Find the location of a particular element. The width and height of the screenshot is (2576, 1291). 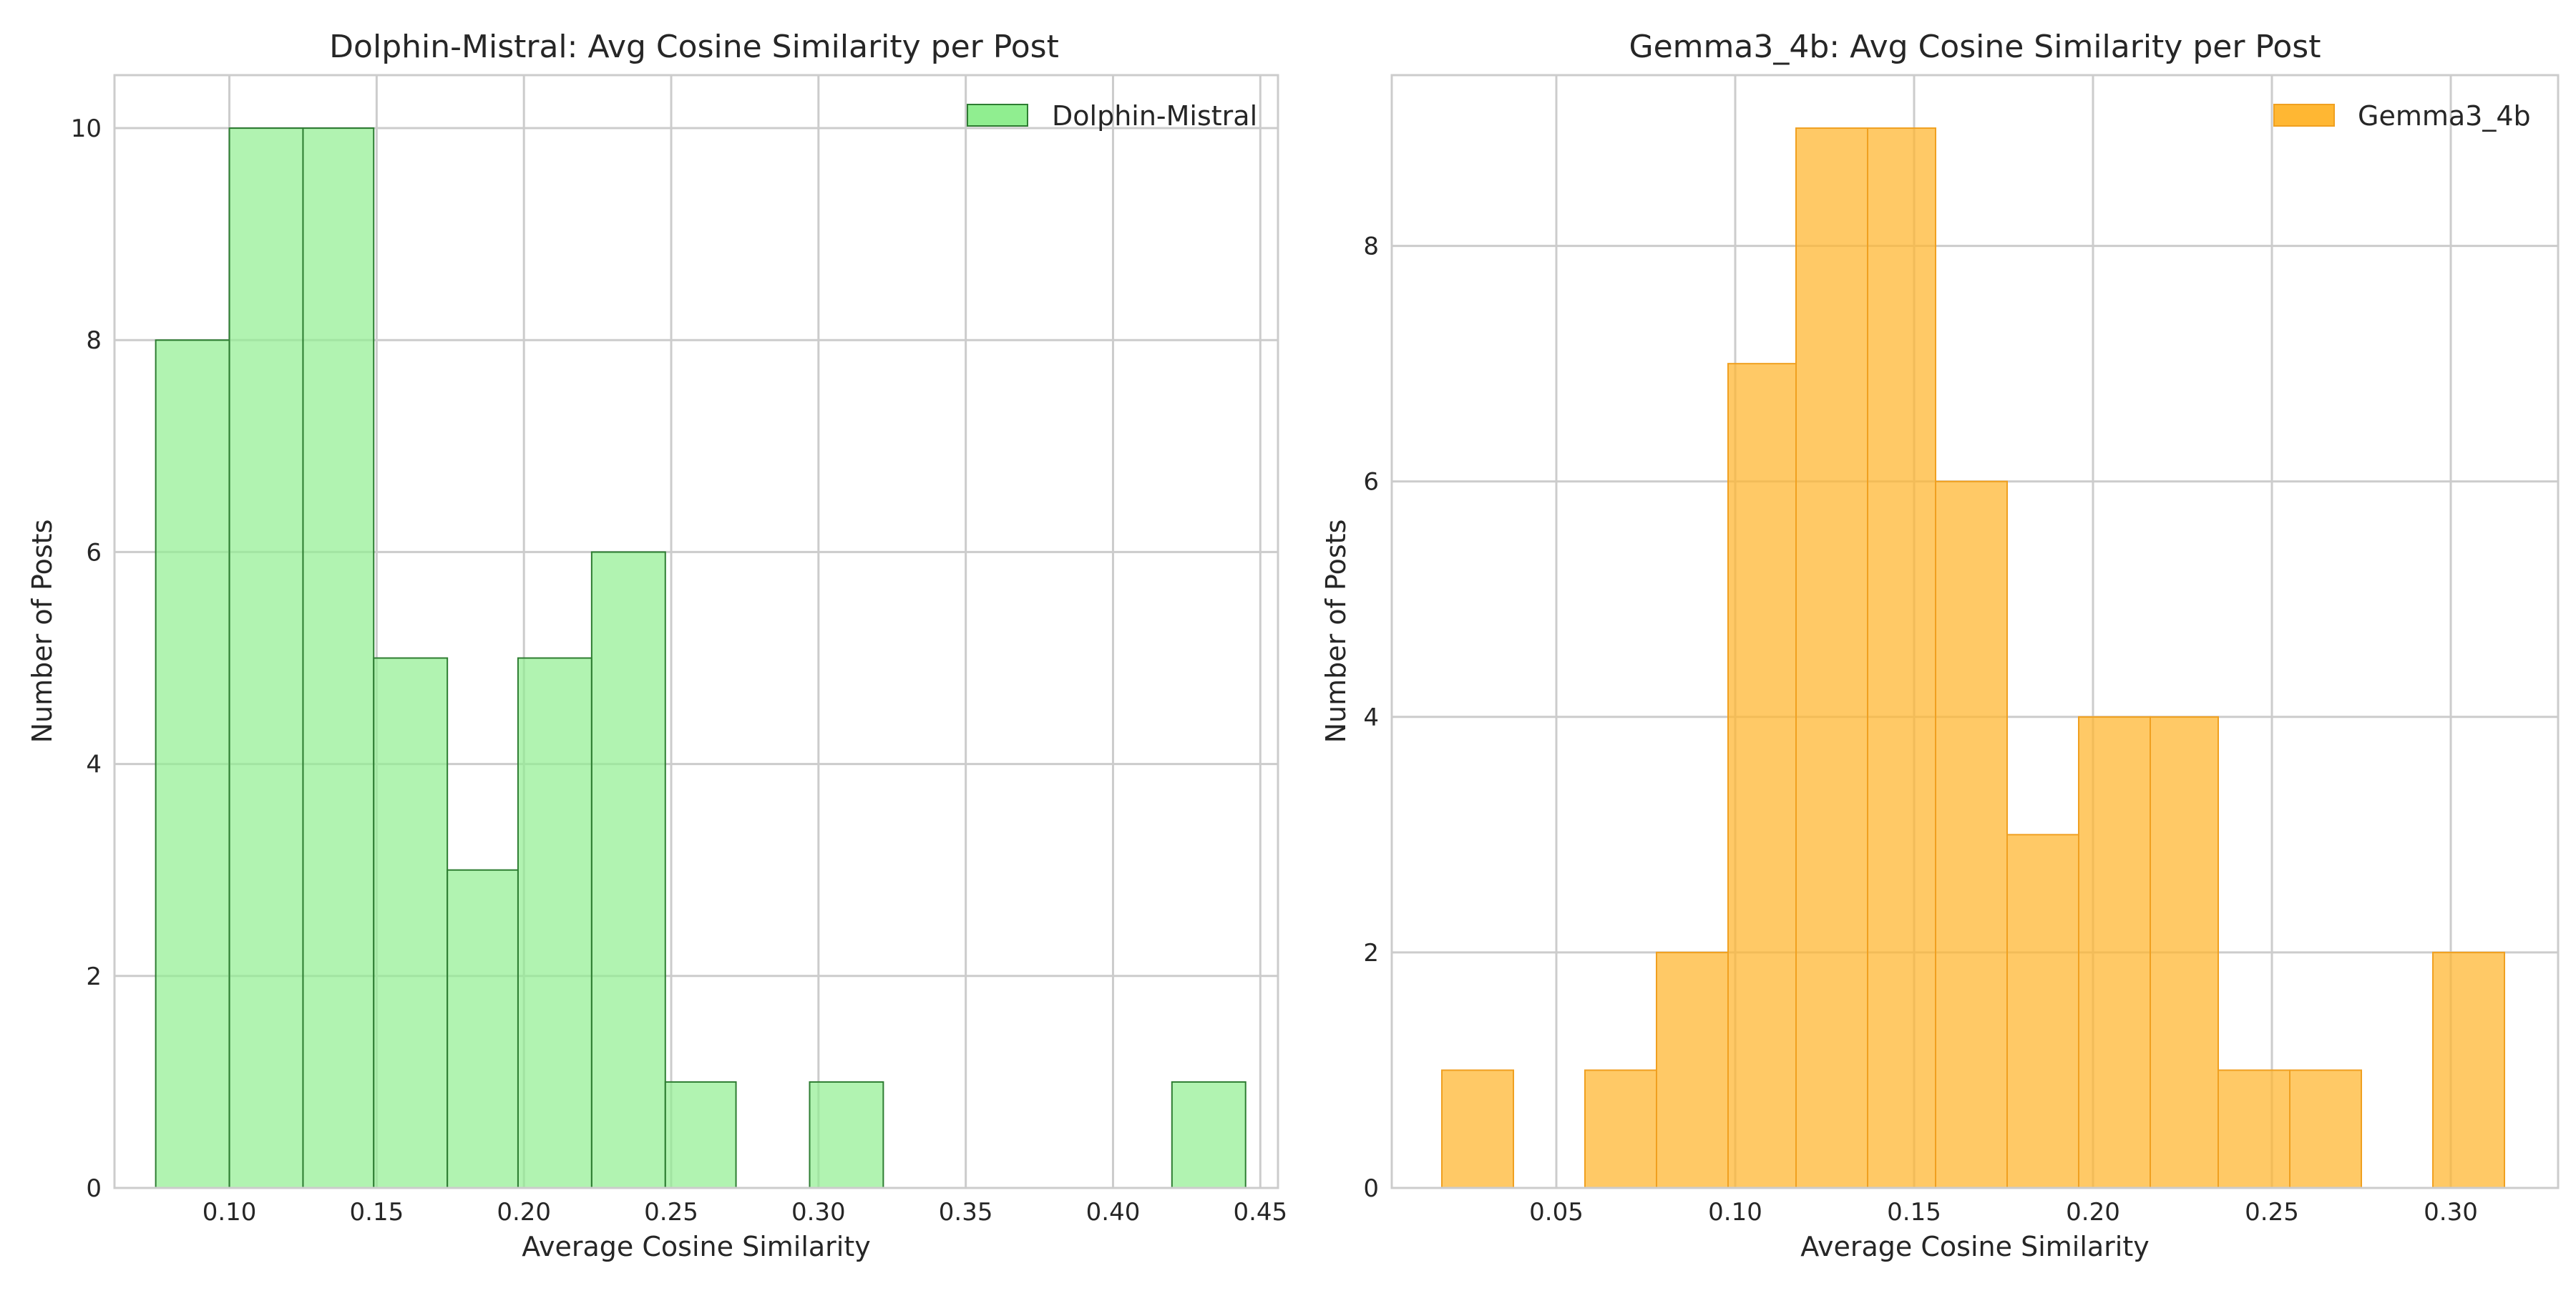

right-x-tick-label: 0.15 is located at coordinates (1914, 1212).